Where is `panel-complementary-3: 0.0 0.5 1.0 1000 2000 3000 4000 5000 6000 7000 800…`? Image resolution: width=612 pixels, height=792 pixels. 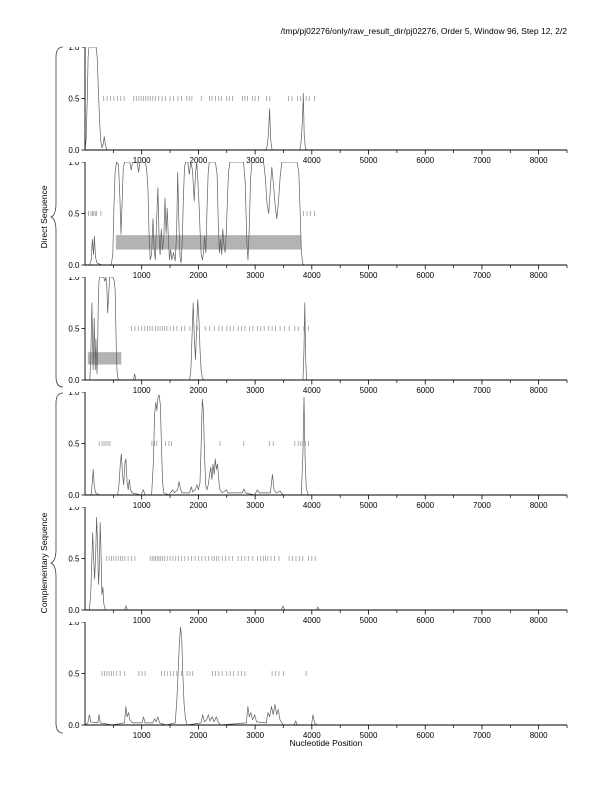
panel-complementary-3: 0.0 0.5 1.0 1000 2000 3000 4000 5000 6000 7000 800… is located at coordinates (318, 681).